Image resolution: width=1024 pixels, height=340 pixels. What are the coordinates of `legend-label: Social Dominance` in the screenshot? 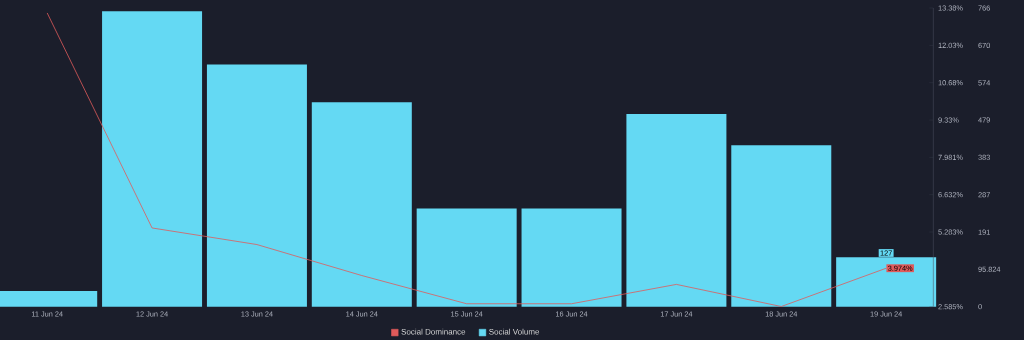 It's located at (433, 331).